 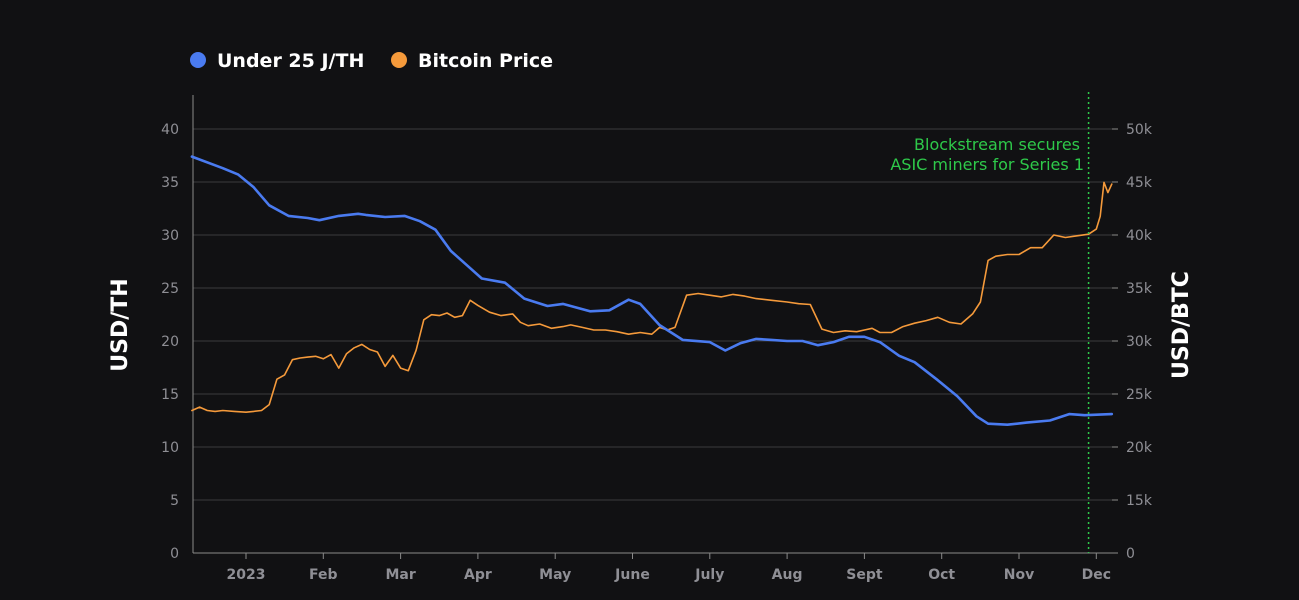 What do you see at coordinates (1139, 130) in the screenshot?
I see `y-right-tick-label: 50k` at bounding box center [1139, 130].